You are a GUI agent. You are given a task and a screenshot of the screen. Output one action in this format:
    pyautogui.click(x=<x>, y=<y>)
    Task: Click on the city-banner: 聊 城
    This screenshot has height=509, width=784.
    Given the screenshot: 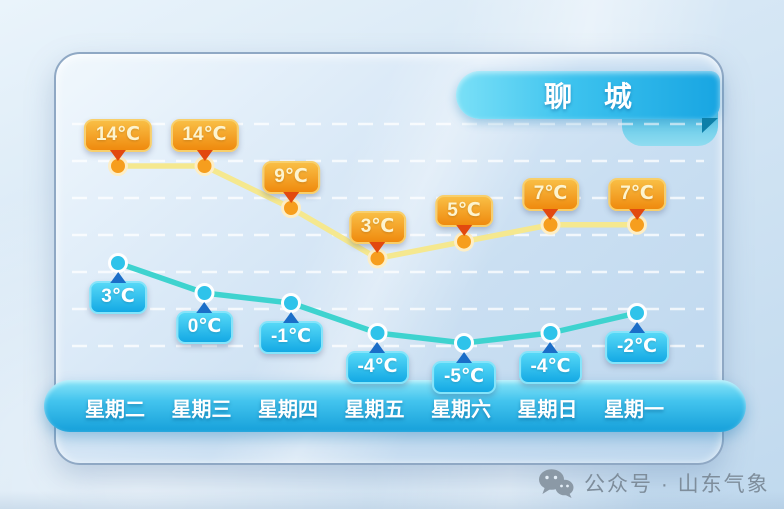 What is the action you would take?
    pyautogui.click(x=588, y=95)
    